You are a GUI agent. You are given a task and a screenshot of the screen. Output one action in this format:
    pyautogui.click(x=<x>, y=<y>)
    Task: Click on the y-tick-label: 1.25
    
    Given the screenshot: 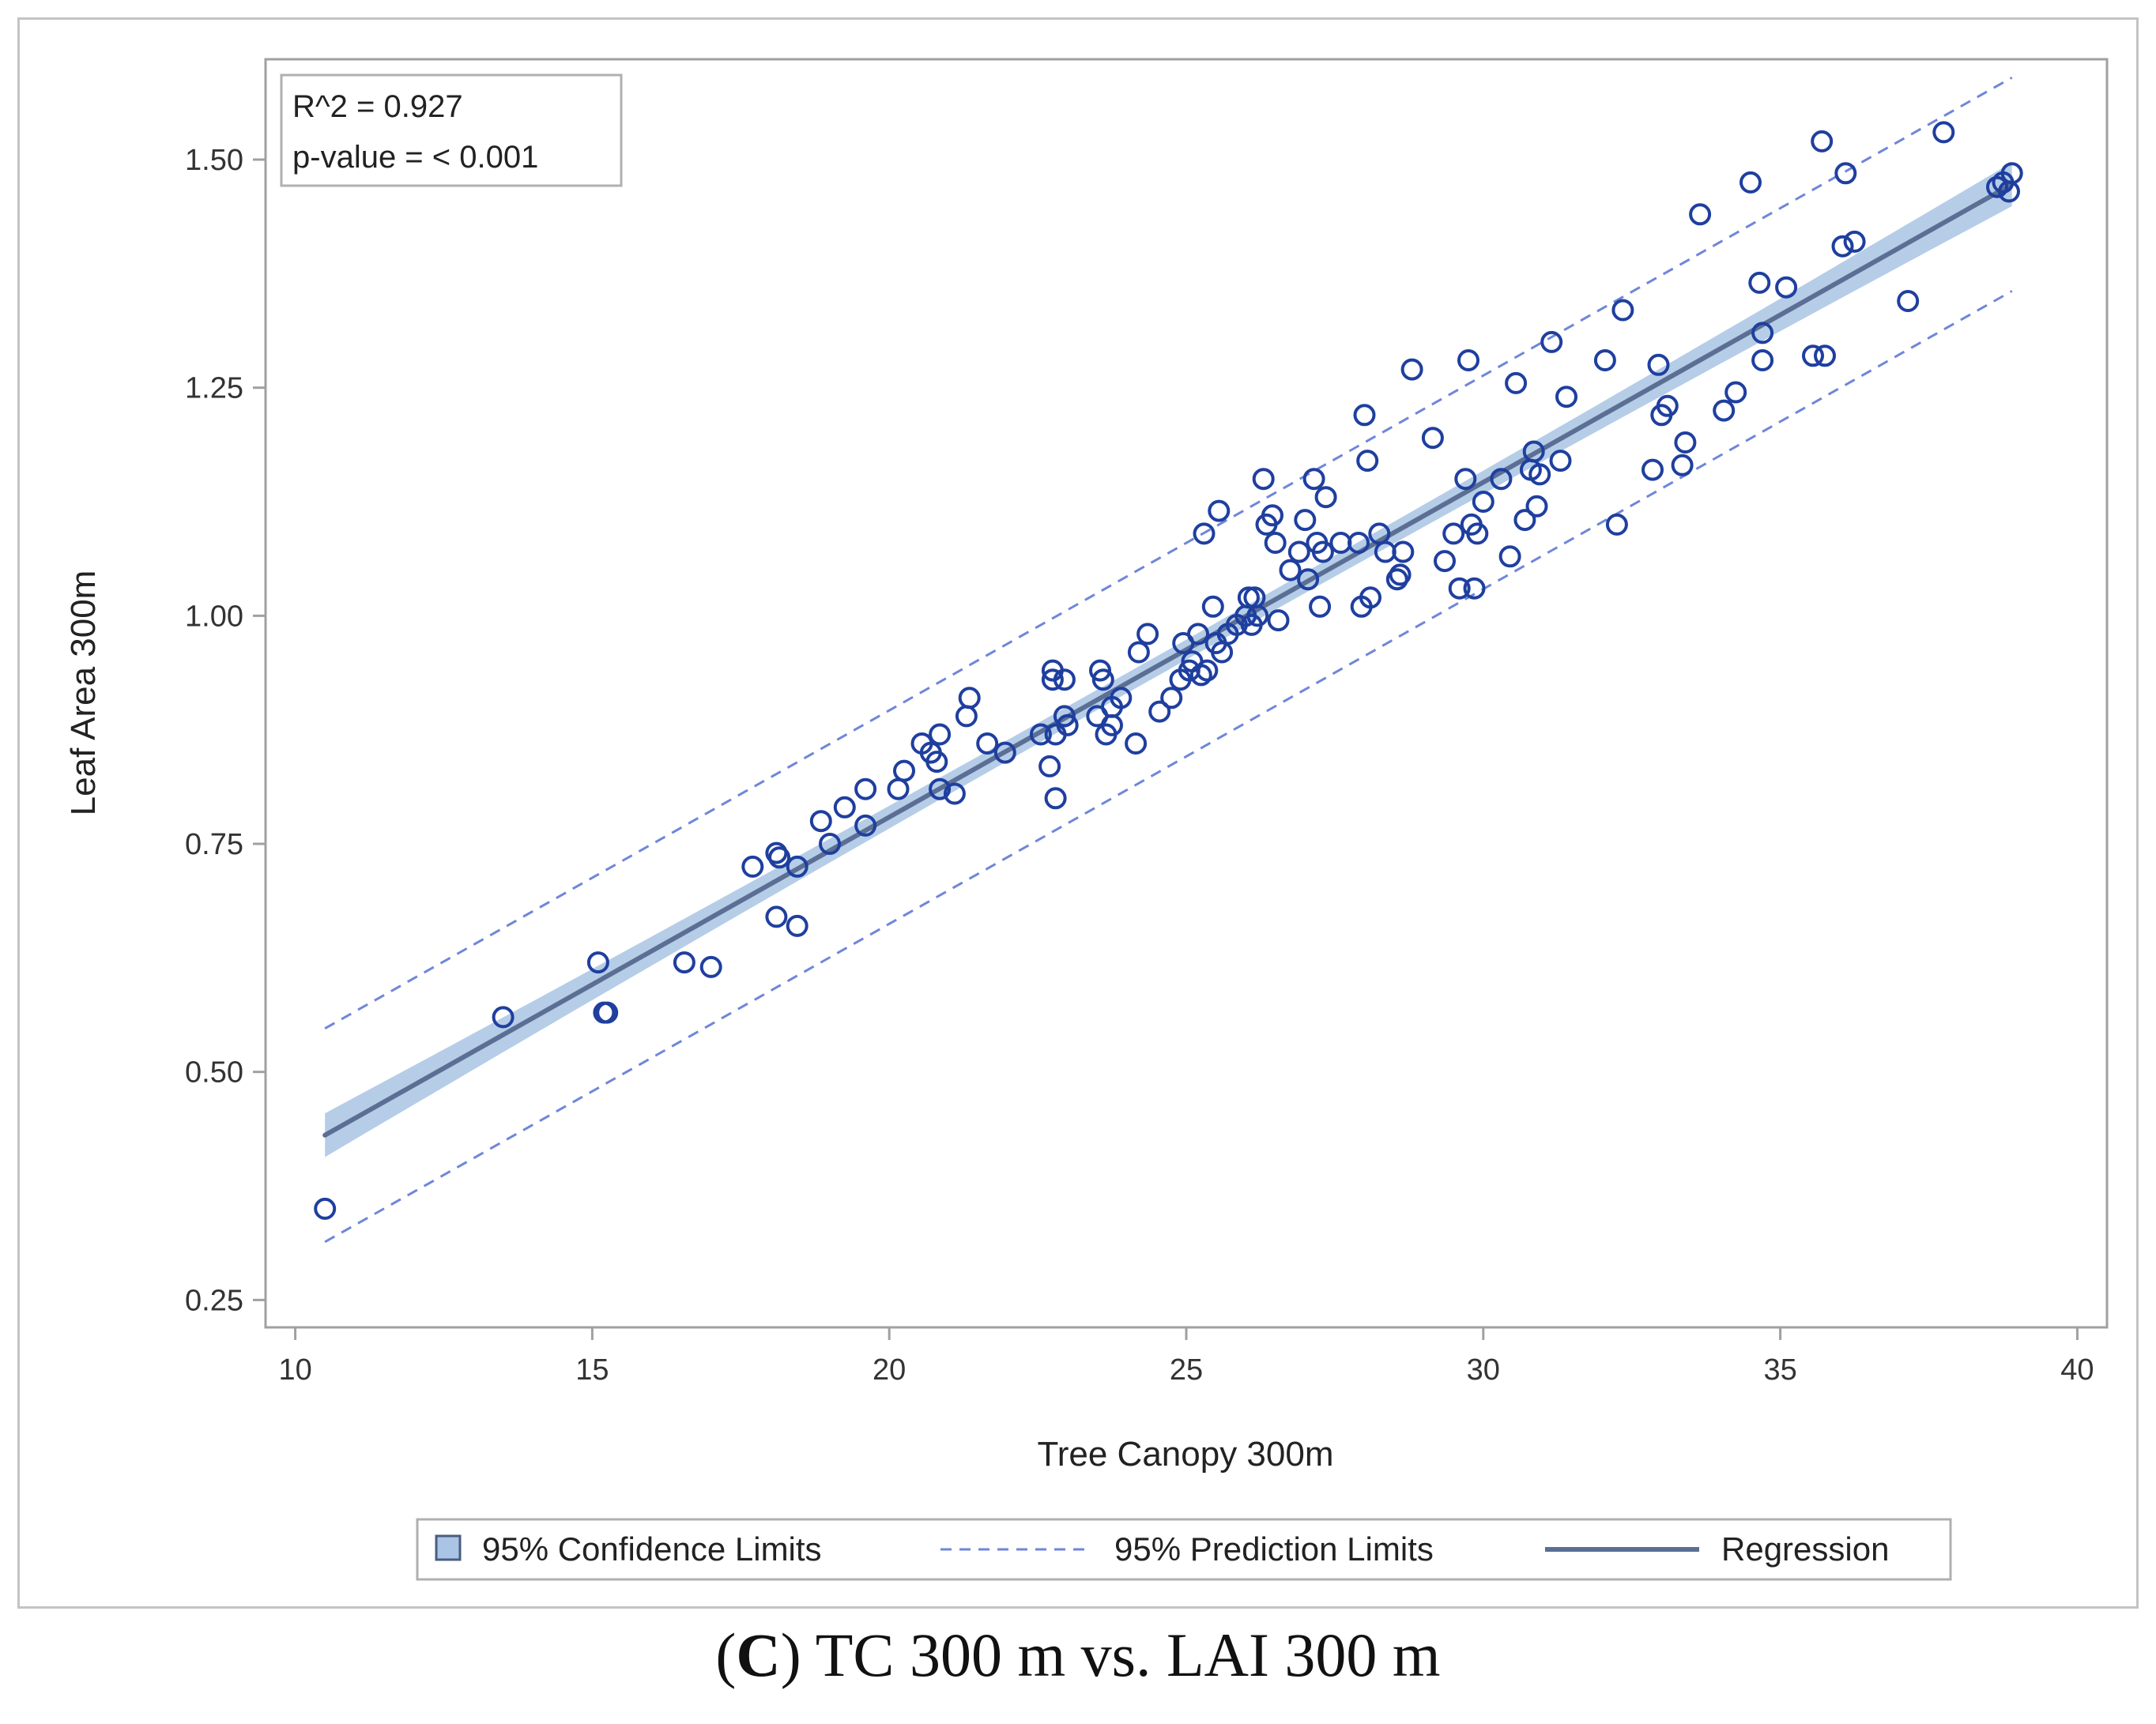 What is the action you would take?
    pyautogui.click(x=214, y=388)
    